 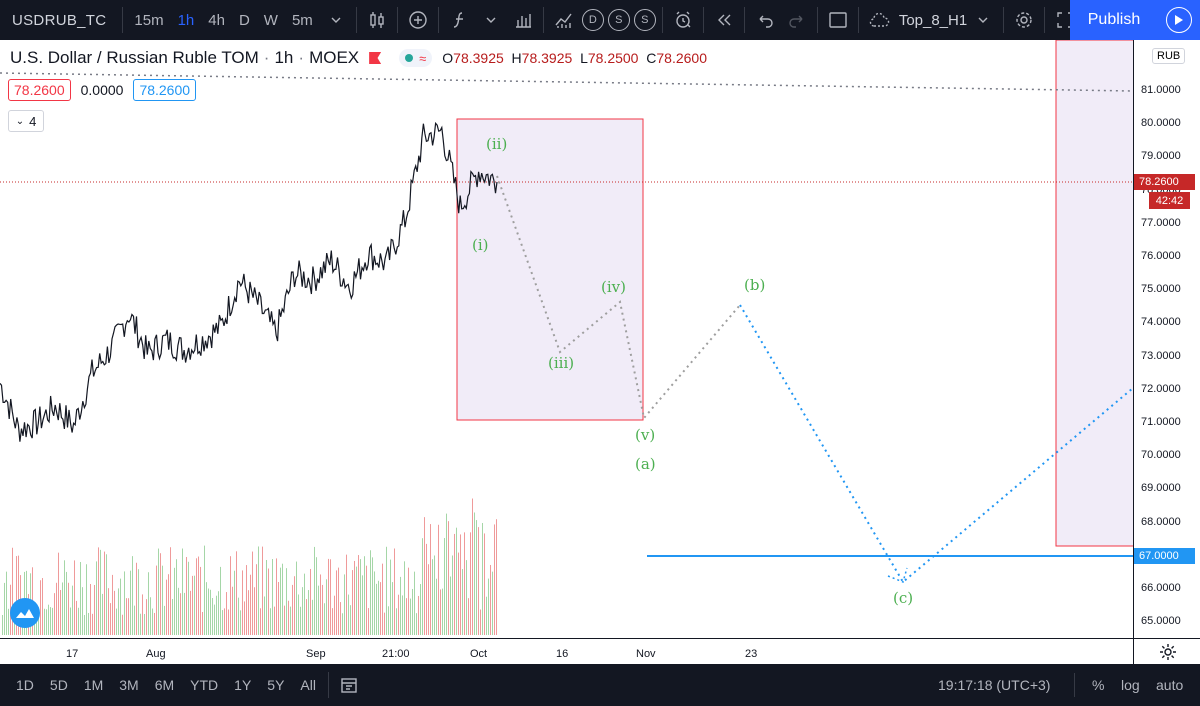 I want to click on templates-icon, so click(x=564, y=20).